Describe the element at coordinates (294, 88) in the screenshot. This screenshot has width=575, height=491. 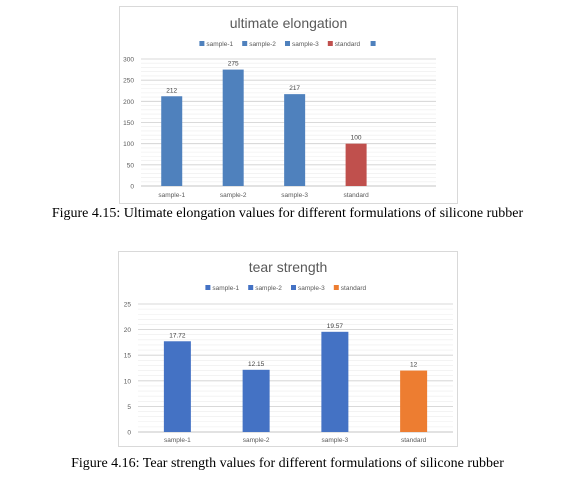
I see `elongation-data-label: 217` at that location.